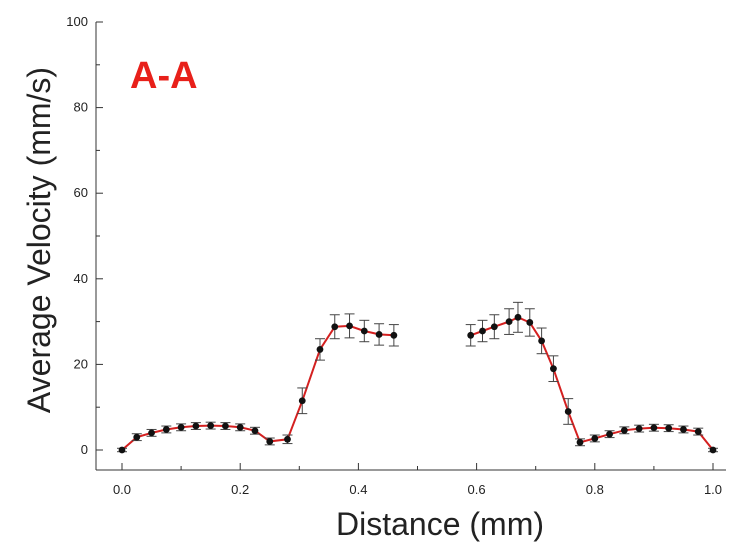 The image size is (738, 550). What do you see at coordinates (77, 21) in the screenshot?
I see `y-tick-label: 100` at bounding box center [77, 21].